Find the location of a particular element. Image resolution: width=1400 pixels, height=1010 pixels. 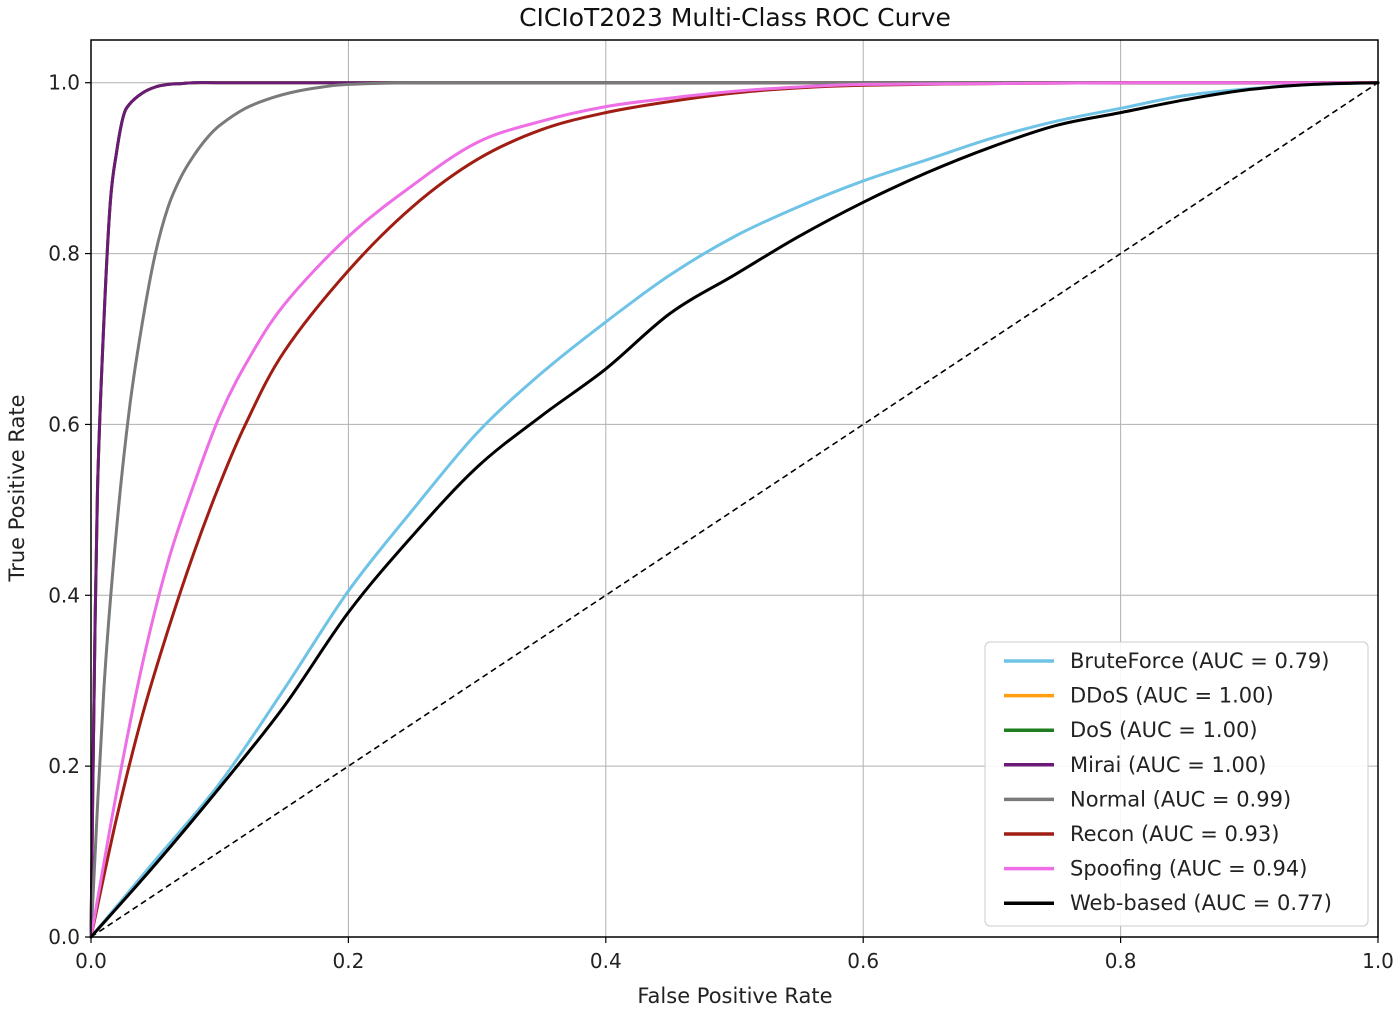

x-tick-label: 0.2 is located at coordinates (348, 961).